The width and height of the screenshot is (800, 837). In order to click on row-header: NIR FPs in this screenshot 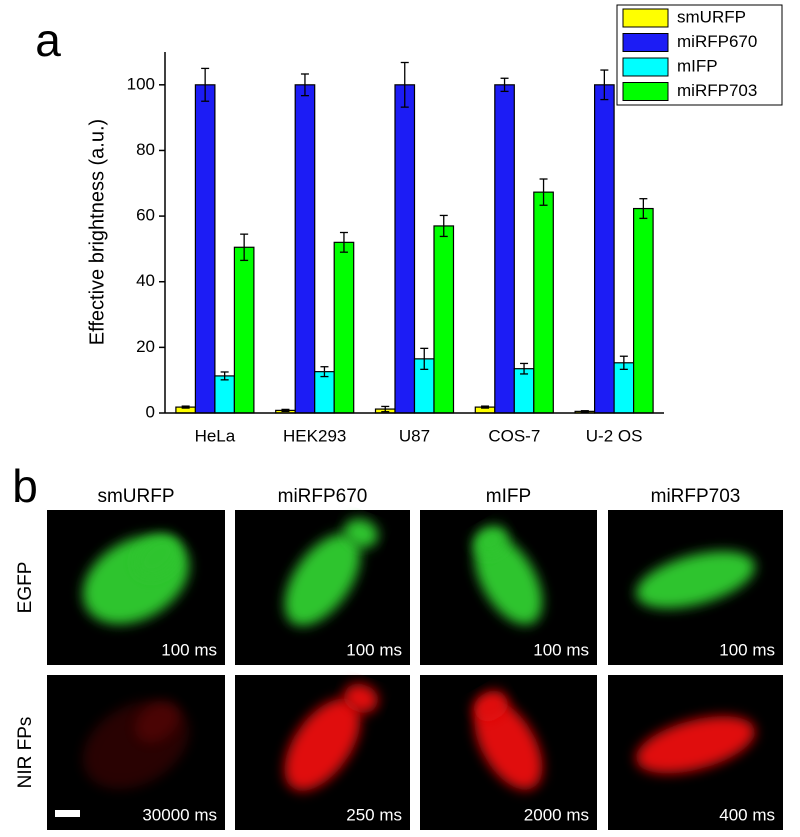, I will do `click(25, 753)`.